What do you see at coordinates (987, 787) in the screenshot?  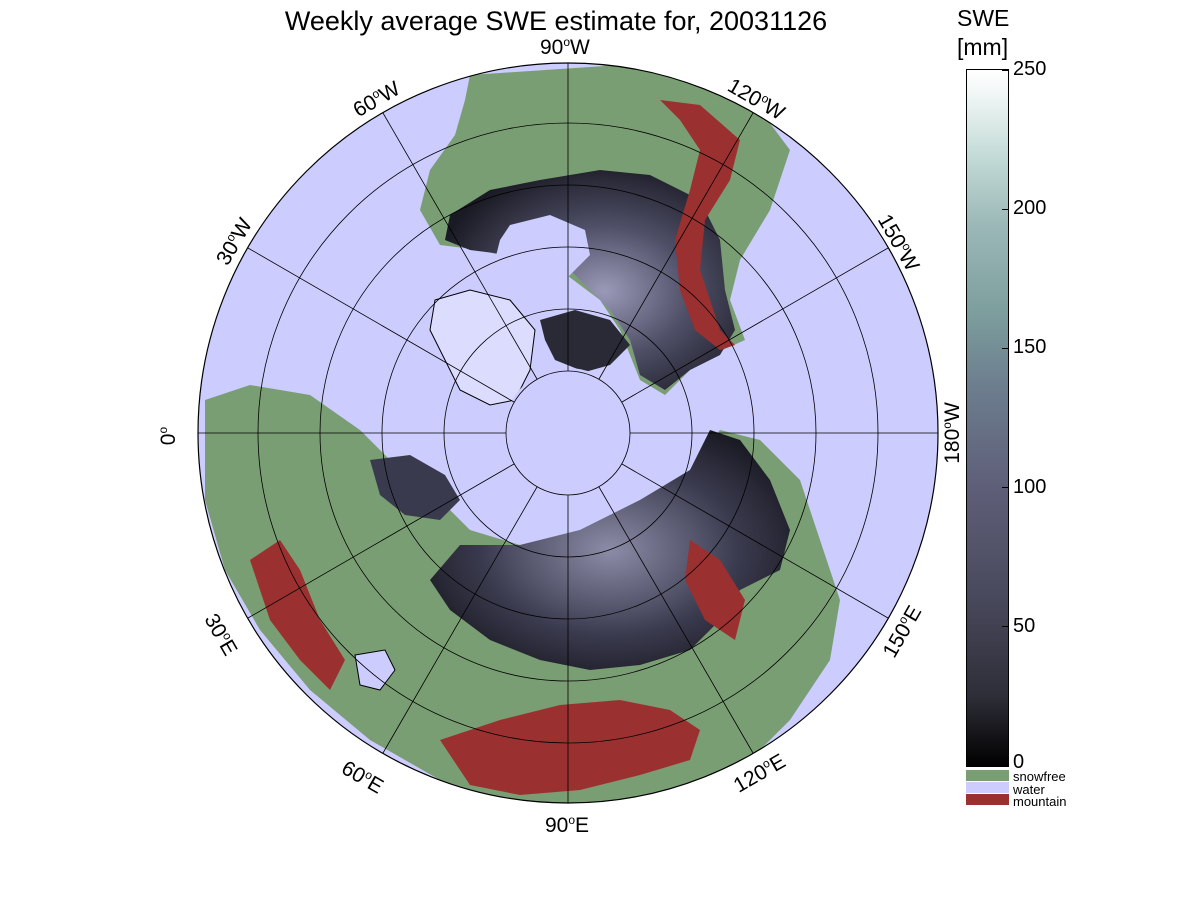 I see `legend-swatch-water` at bounding box center [987, 787].